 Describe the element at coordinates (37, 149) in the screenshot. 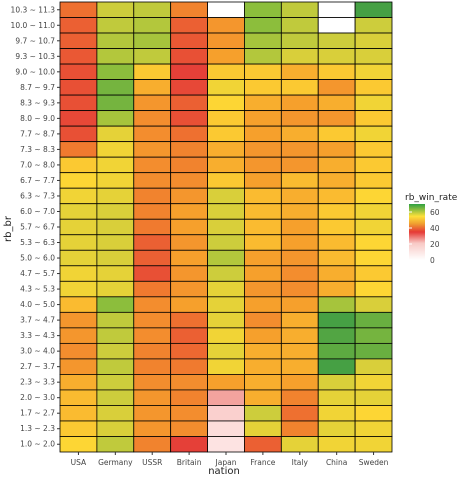

I see `y-tick-label: 7.3 ~ 8.3` at that location.